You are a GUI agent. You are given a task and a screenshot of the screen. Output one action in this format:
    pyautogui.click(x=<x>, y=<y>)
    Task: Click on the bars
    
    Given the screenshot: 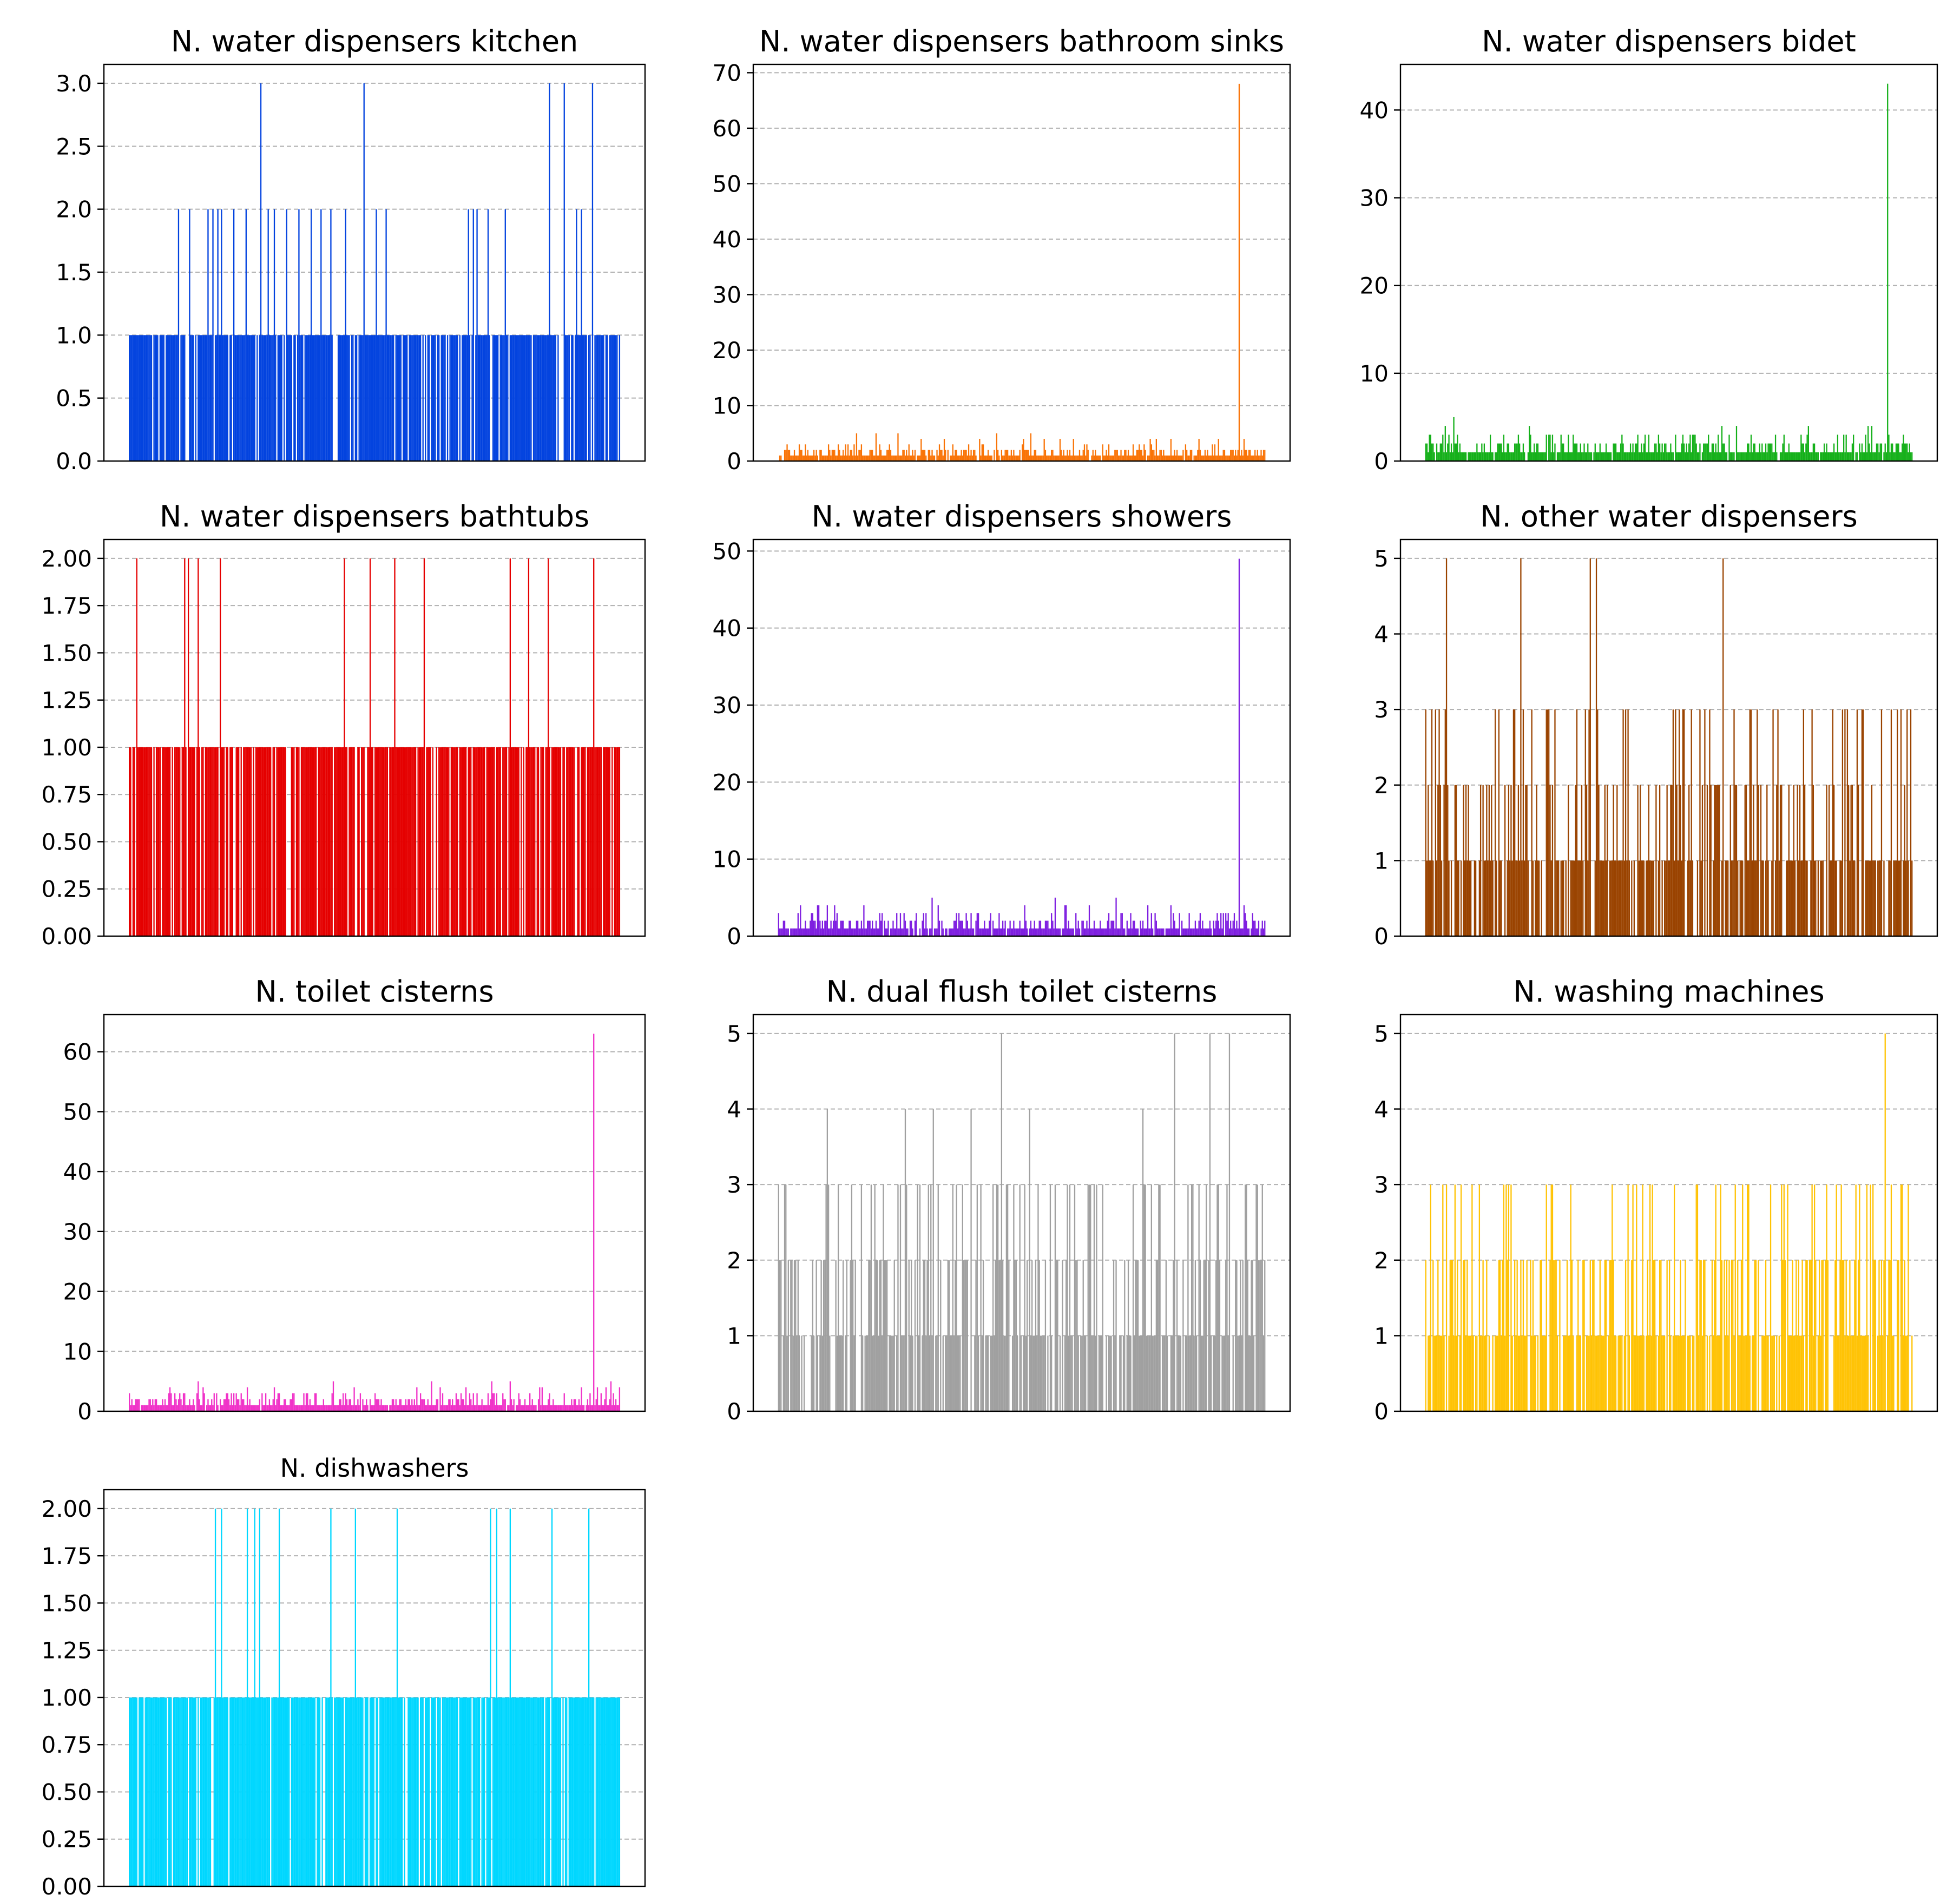 What is the action you would take?
    pyautogui.click(x=375, y=1697)
    